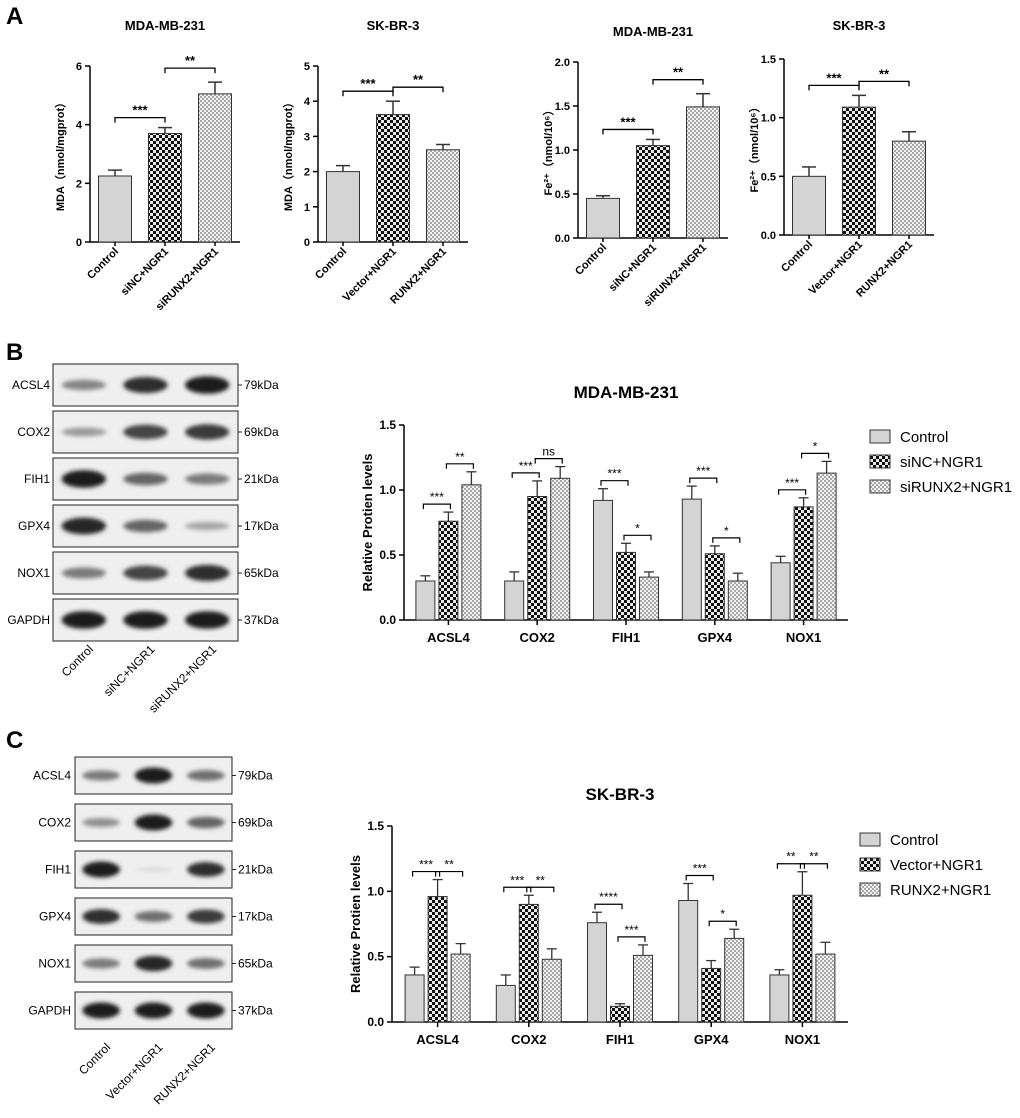 This screenshot has width=1020, height=1118. What do you see at coordinates (288, 154) in the screenshot?
I see `y-axis-label: MDA（nmol/mgprot）` at bounding box center [288, 154].